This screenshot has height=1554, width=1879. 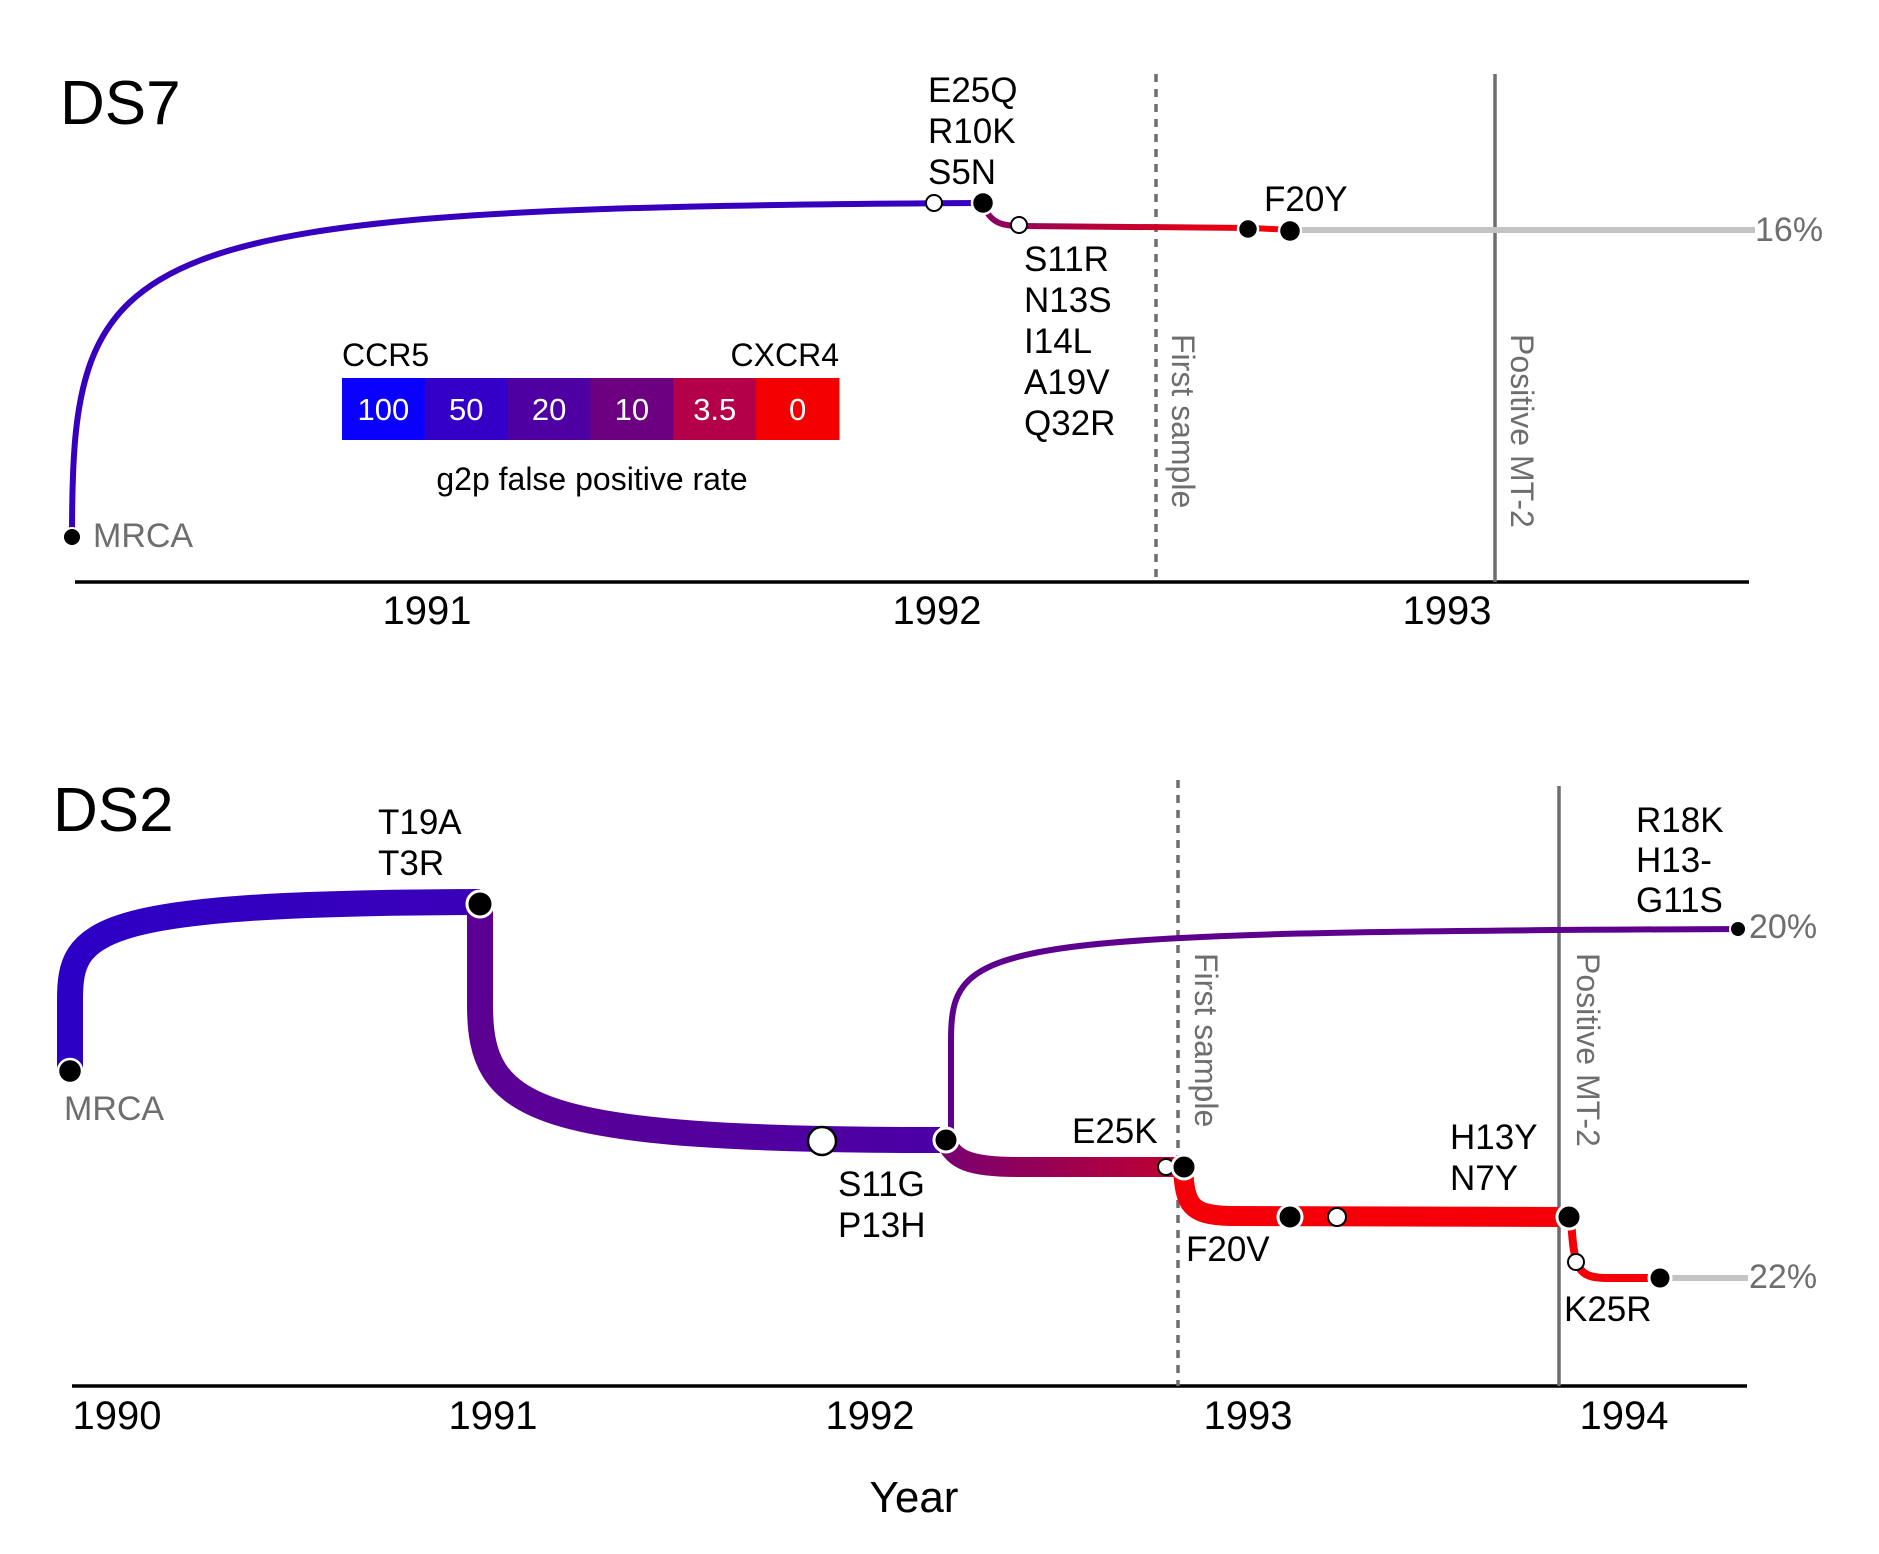 I want to click on legend-caption: g2p false positive rate, so click(x=591, y=479).